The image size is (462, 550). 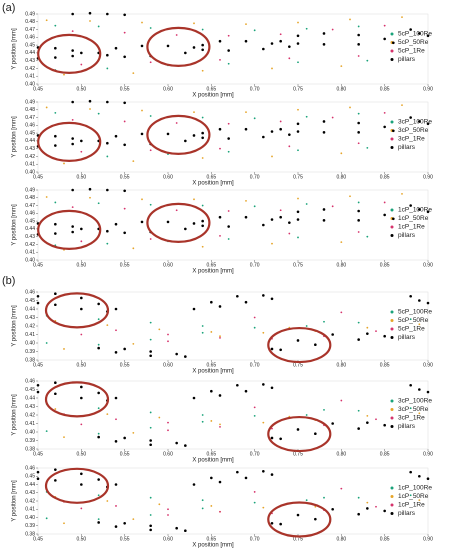 What do you see at coordinates (415, 122) in the screenshot?
I see `legend-label: 3cP_100Re` at bounding box center [415, 122].